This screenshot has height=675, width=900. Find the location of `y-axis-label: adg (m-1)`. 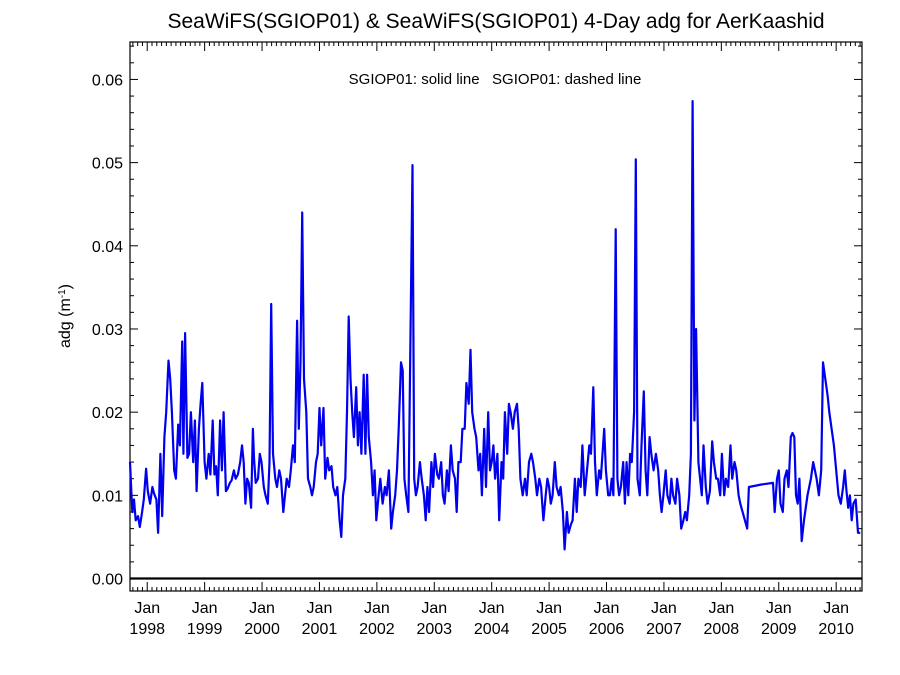

y-axis-label: adg (m-1) is located at coordinates (66, 316).